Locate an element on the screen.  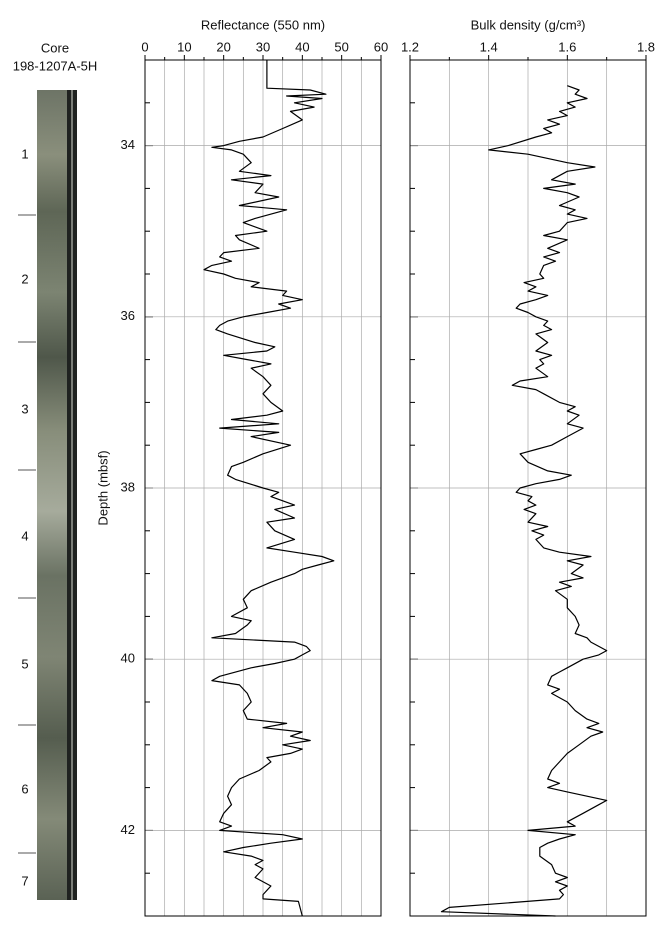
y-tick-label: 38 is located at coordinates (128, 486).